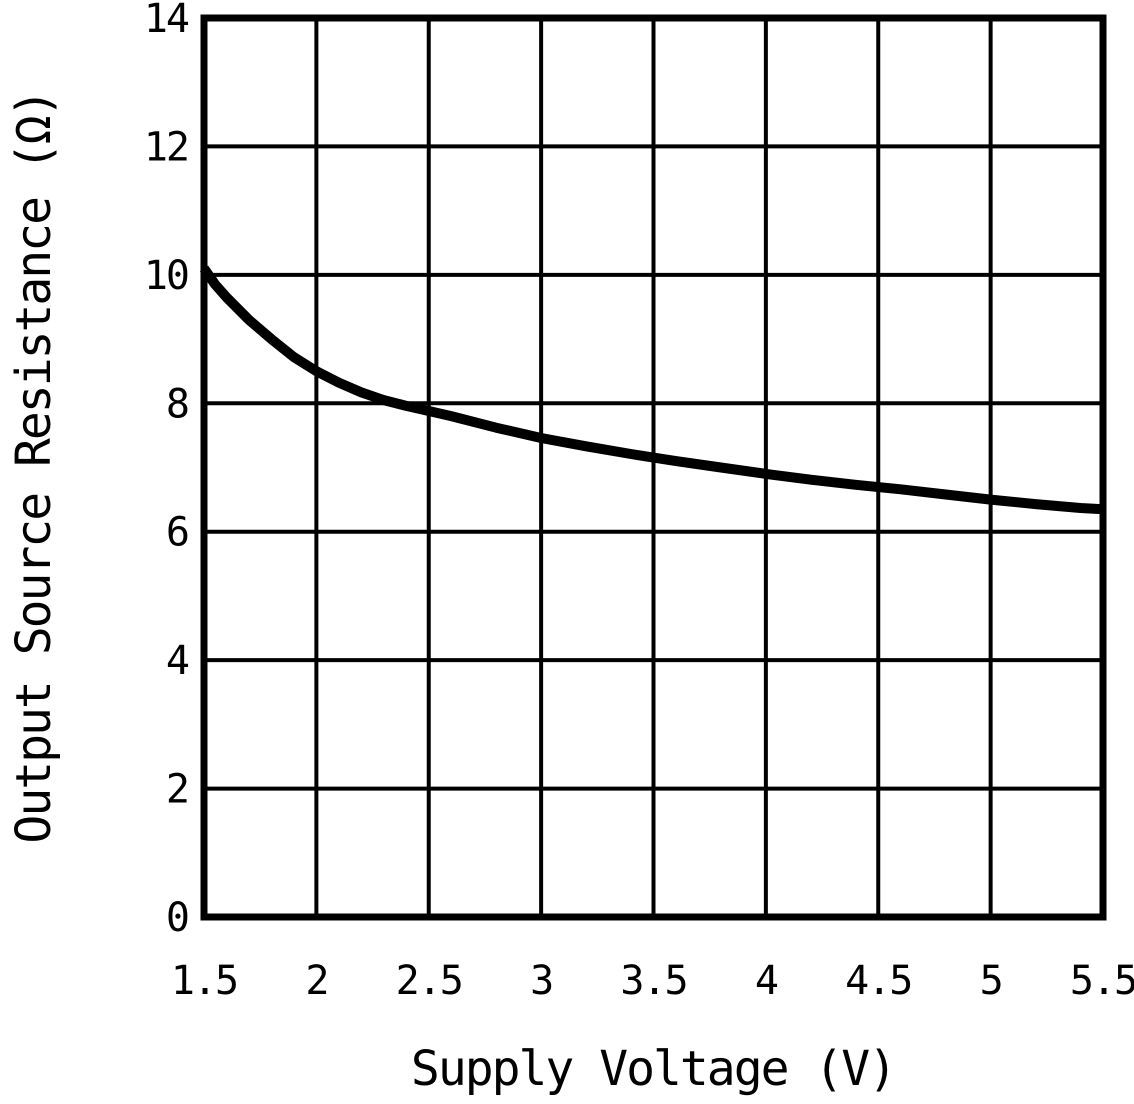  What do you see at coordinates (177, 533) in the screenshot?
I see `y-tick-label: 6` at bounding box center [177, 533].